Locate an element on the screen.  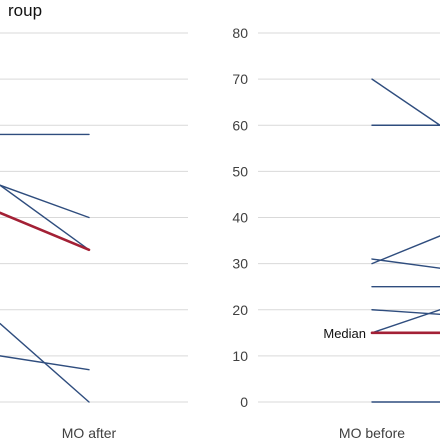
y-tick-label: 10 is located at coordinates (240, 356).